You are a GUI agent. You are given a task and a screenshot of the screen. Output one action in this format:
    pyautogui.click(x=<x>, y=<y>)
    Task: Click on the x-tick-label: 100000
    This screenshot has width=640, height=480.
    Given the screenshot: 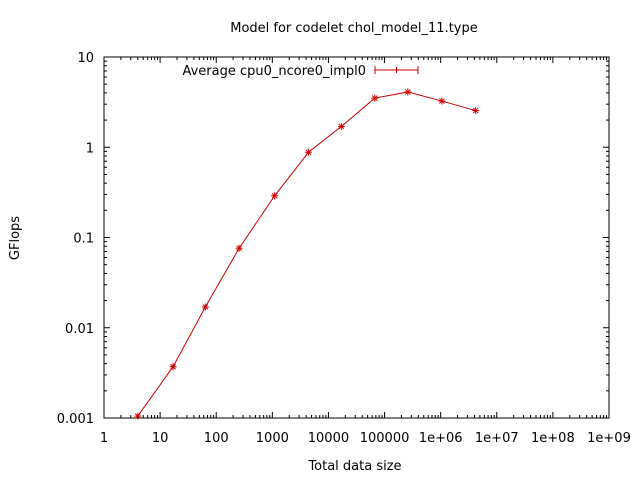 What is the action you would take?
    pyautogui.click(x=385, y=438)
    